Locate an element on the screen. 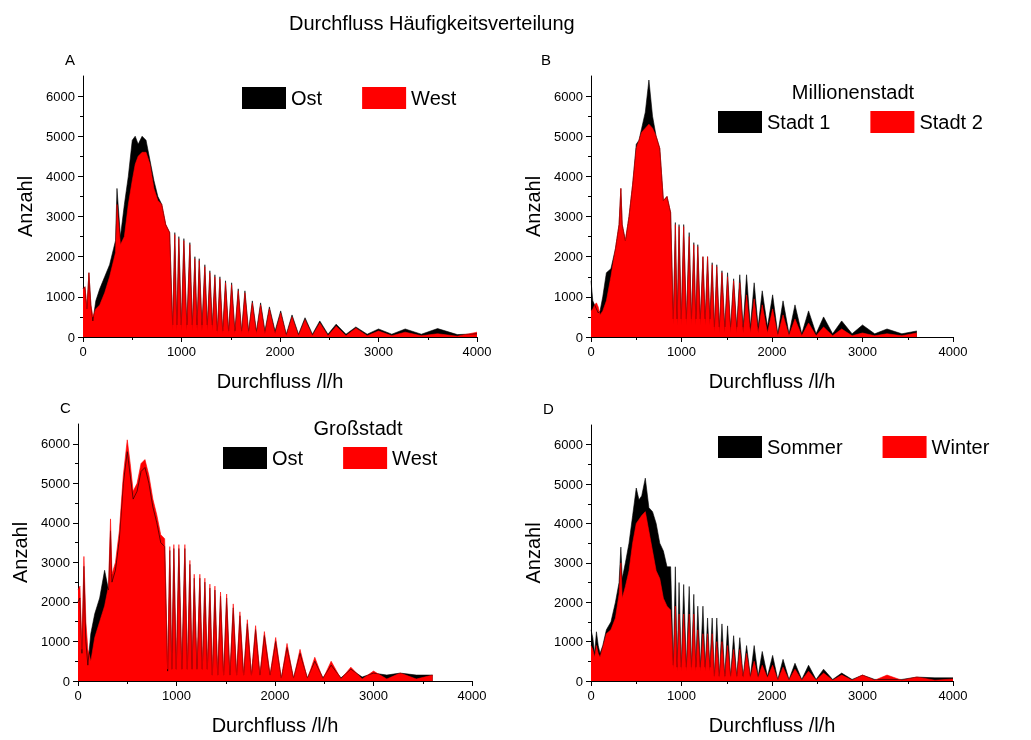  chart-title: Durchfluss Häufigkeitsverteilung is located at coordinates (432, 23).